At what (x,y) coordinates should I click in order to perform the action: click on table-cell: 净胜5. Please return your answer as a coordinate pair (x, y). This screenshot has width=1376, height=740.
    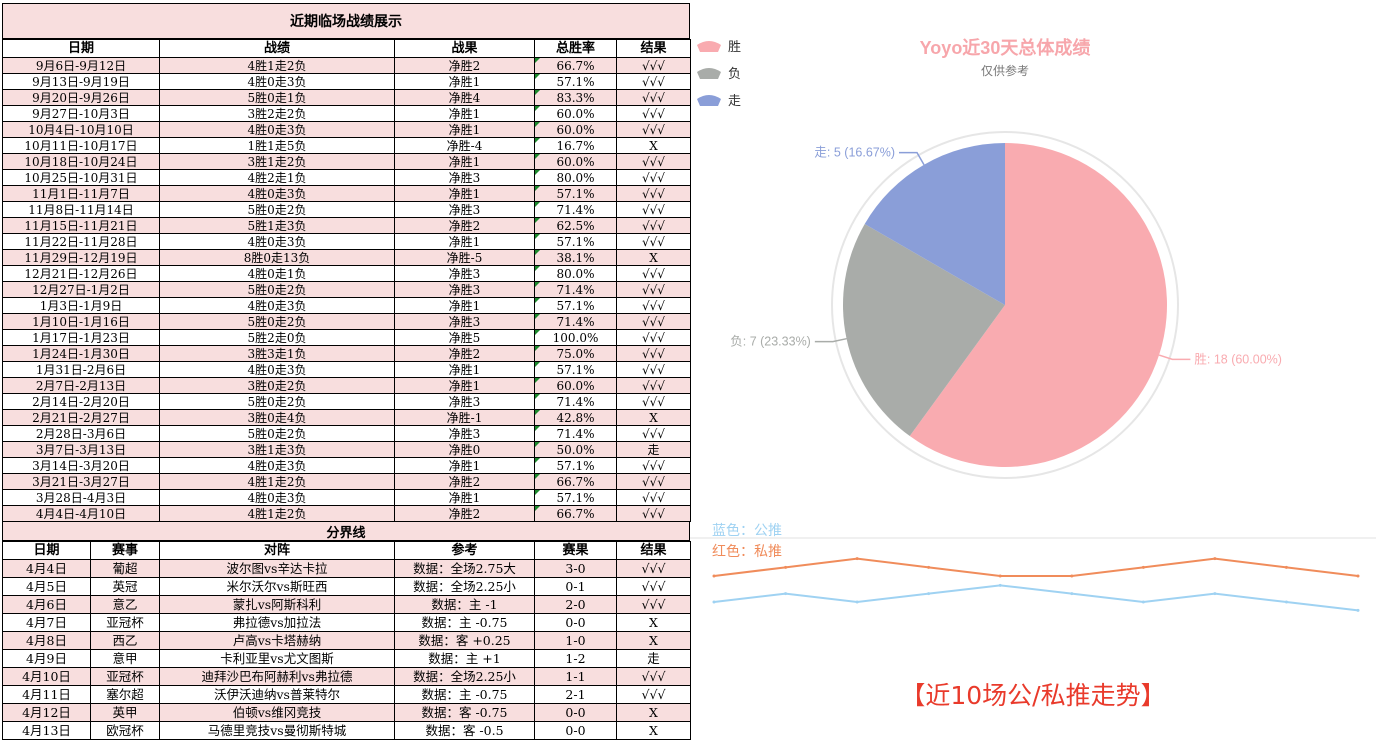
    Looking at the image, I should click on (464, 337).